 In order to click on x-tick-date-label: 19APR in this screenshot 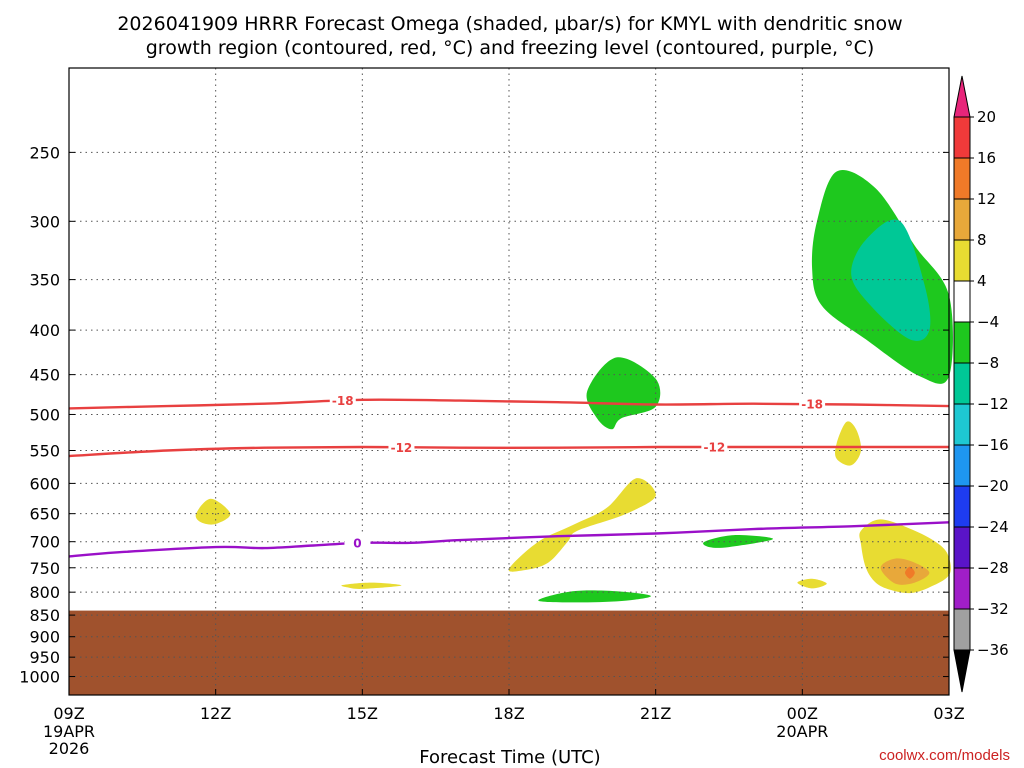, I will do `click(69, 731)`.